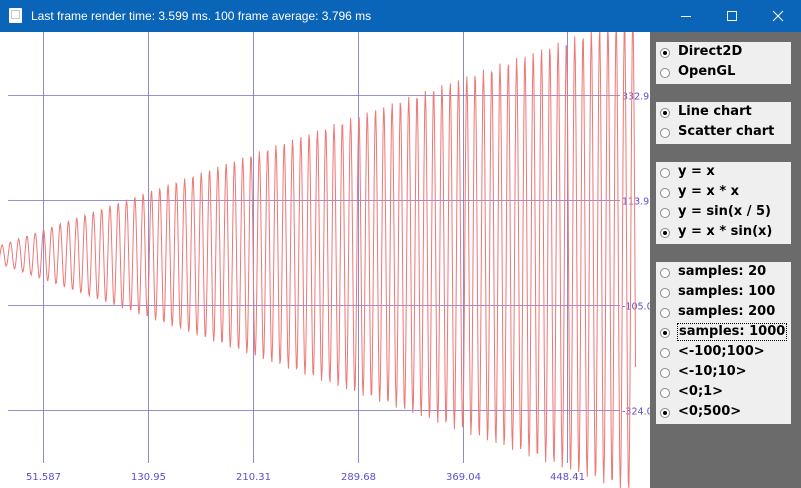  Describe the element at coordinates (723, 383) in the screenshot. I see `radio-group: <-100;100> <-10;10> <0;1> <0;500>` at that location.